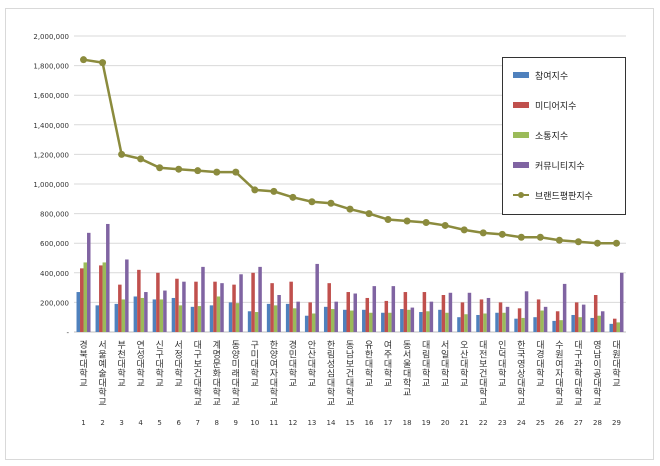 The image size is (660, 466). Describe the element at coordinates (426, 423) in the screenshot. I see `x-category-number: 19` at that location.